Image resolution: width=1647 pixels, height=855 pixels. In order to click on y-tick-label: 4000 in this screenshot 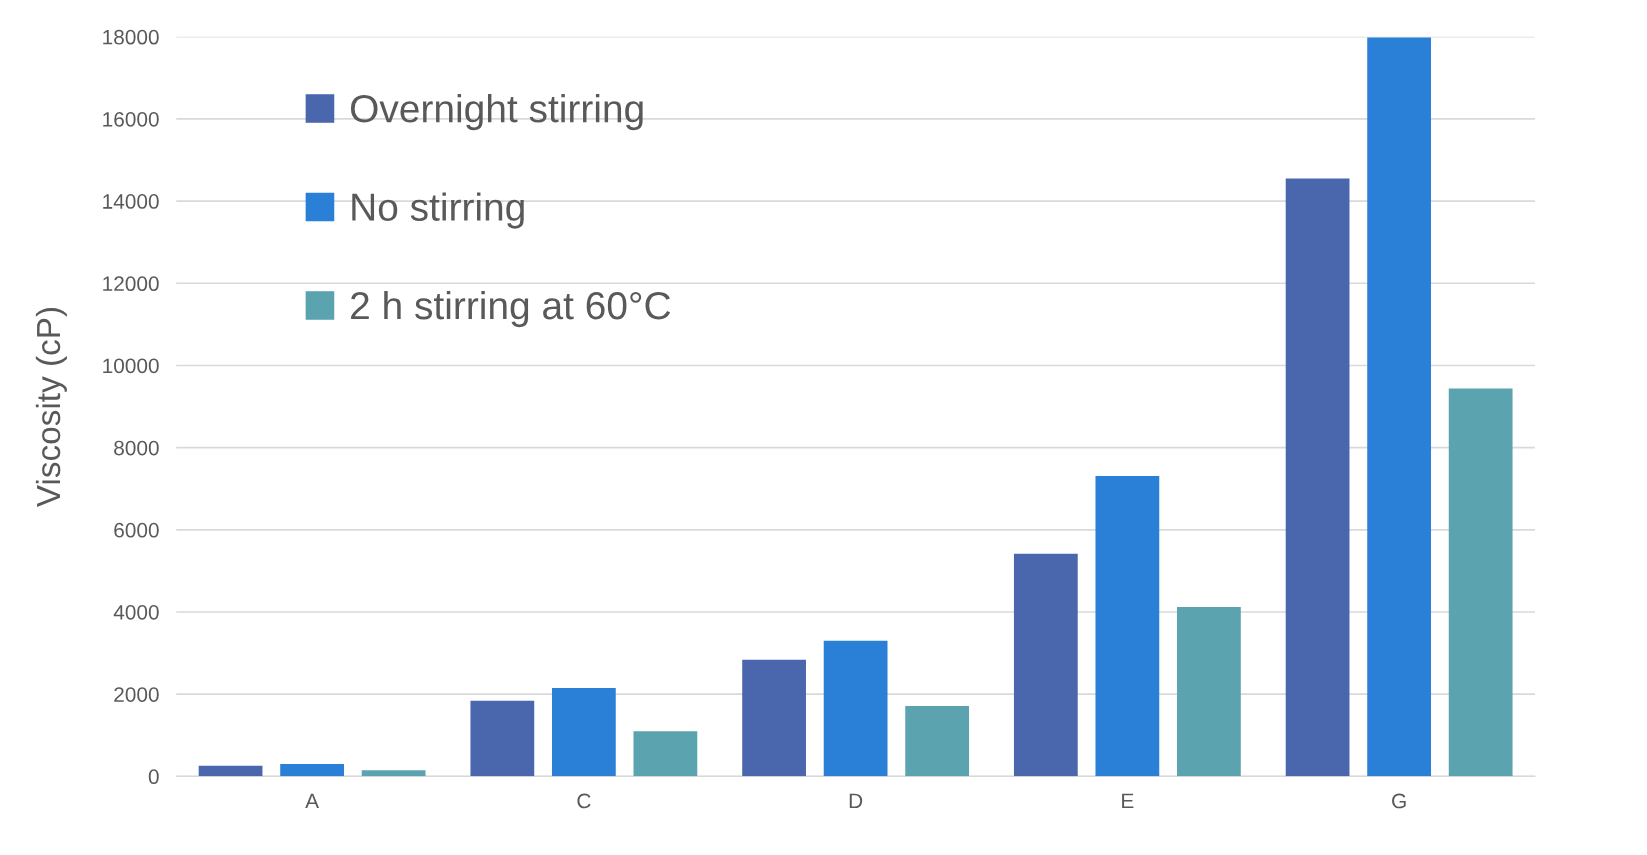, I will do `click(136, 612)`.